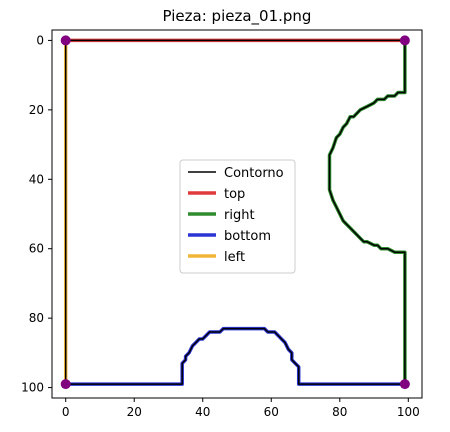  Describe the element at coordinates (66, 412) in the screenshot. I see `x-tick-label: 0` at that location.